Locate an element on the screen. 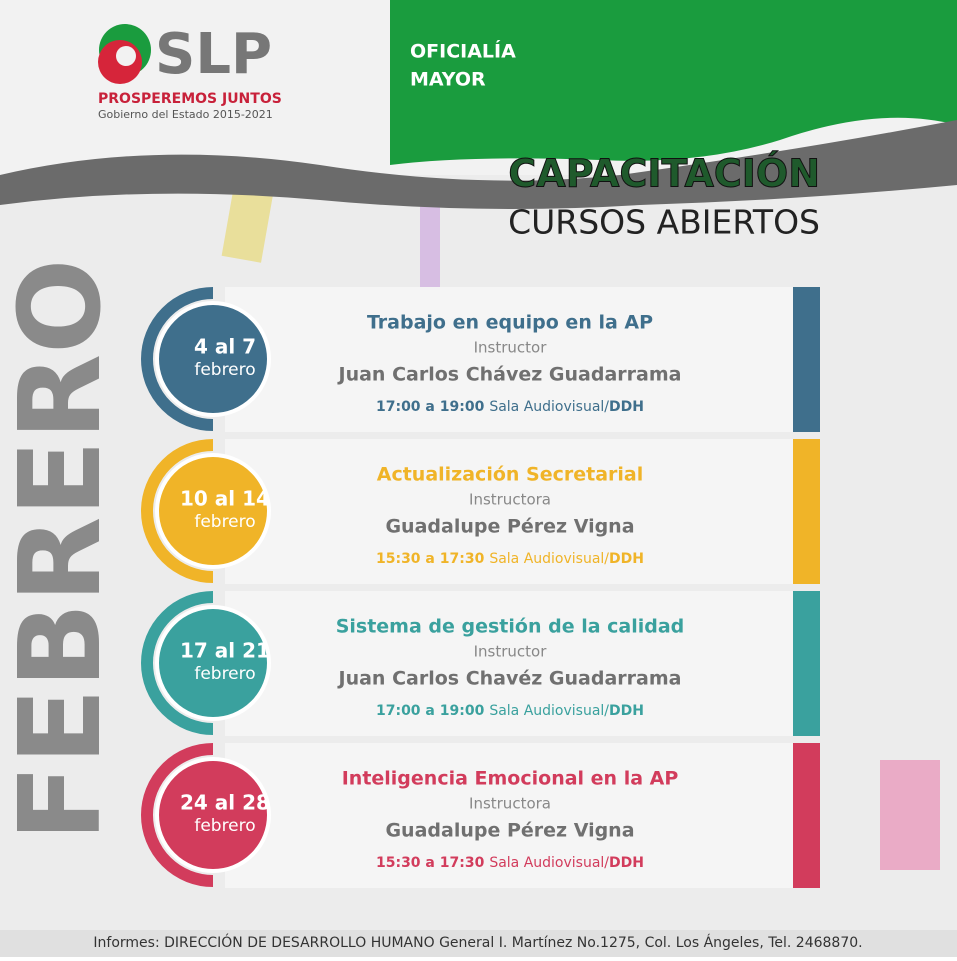  course-title: Sistema de gestión de la calidad is located at coordinates (510, 627).